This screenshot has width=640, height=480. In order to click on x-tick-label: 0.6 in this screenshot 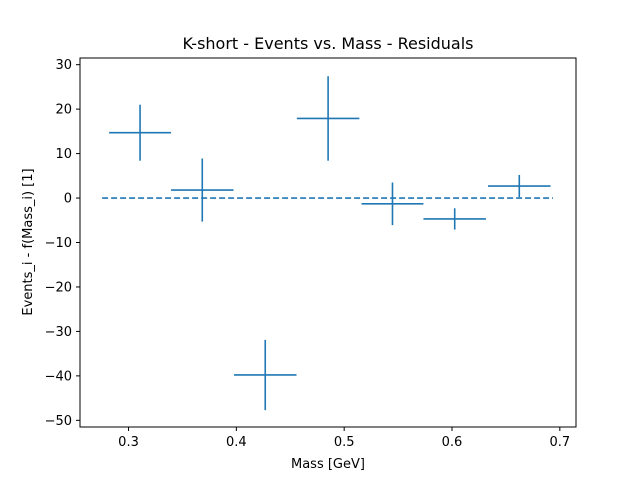, I will do `click(452, 442)`.